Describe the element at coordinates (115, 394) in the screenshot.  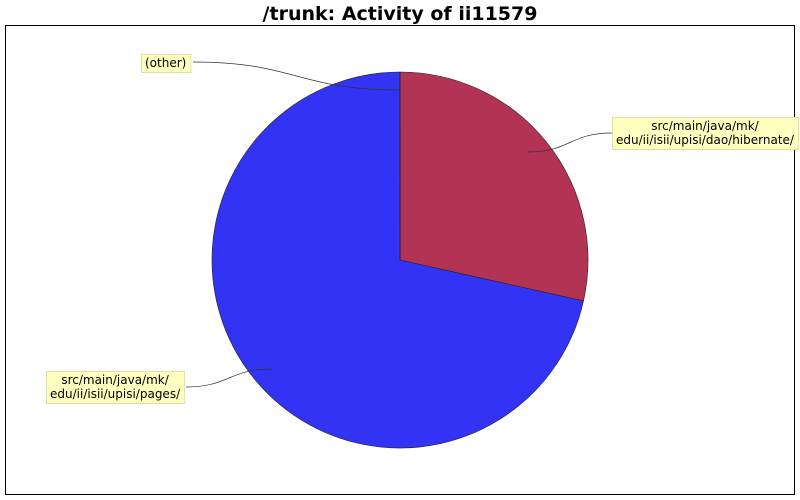
I see `slice-label-line: edu/ii/isii/upisi/pages/` at that location.